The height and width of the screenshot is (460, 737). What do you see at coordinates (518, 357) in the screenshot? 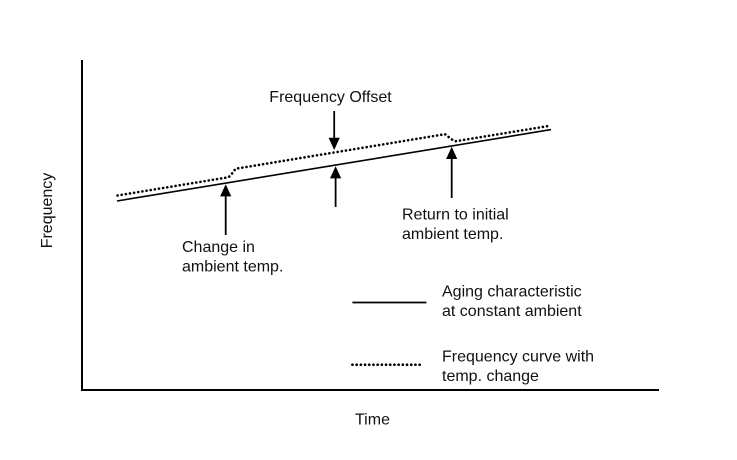
I see `svg-text: Frequency curve with` at bounding box center [518, 357].